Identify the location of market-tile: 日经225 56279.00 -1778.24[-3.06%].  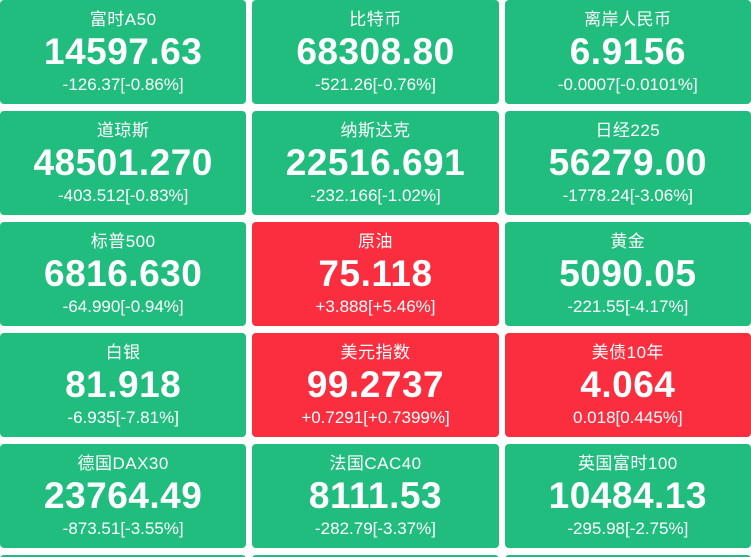
(627, 163).